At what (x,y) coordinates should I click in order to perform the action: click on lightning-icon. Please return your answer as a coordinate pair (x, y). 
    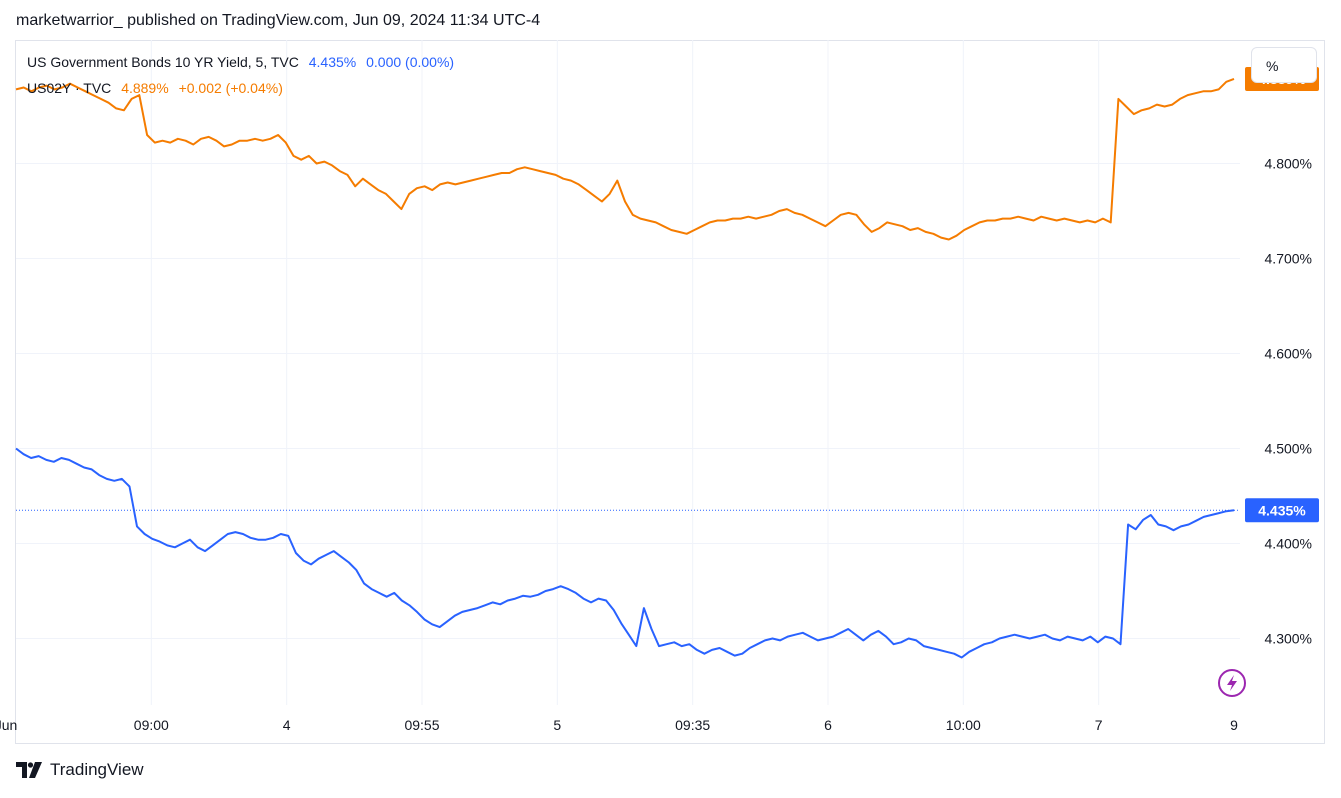
    Looking at the image, I should click on (1232, 683).